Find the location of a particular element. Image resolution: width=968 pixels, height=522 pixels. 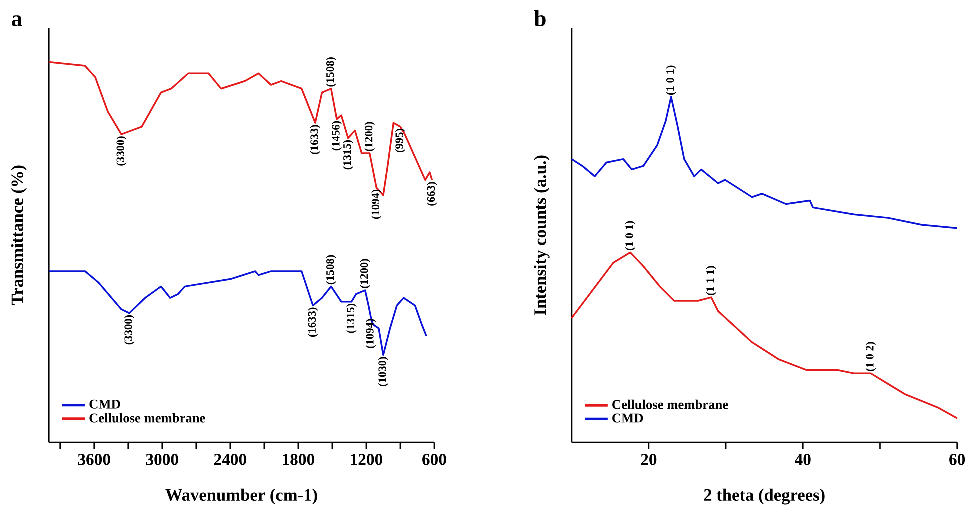

x-tick-label: 2400 is located at coordinates (230, 460).